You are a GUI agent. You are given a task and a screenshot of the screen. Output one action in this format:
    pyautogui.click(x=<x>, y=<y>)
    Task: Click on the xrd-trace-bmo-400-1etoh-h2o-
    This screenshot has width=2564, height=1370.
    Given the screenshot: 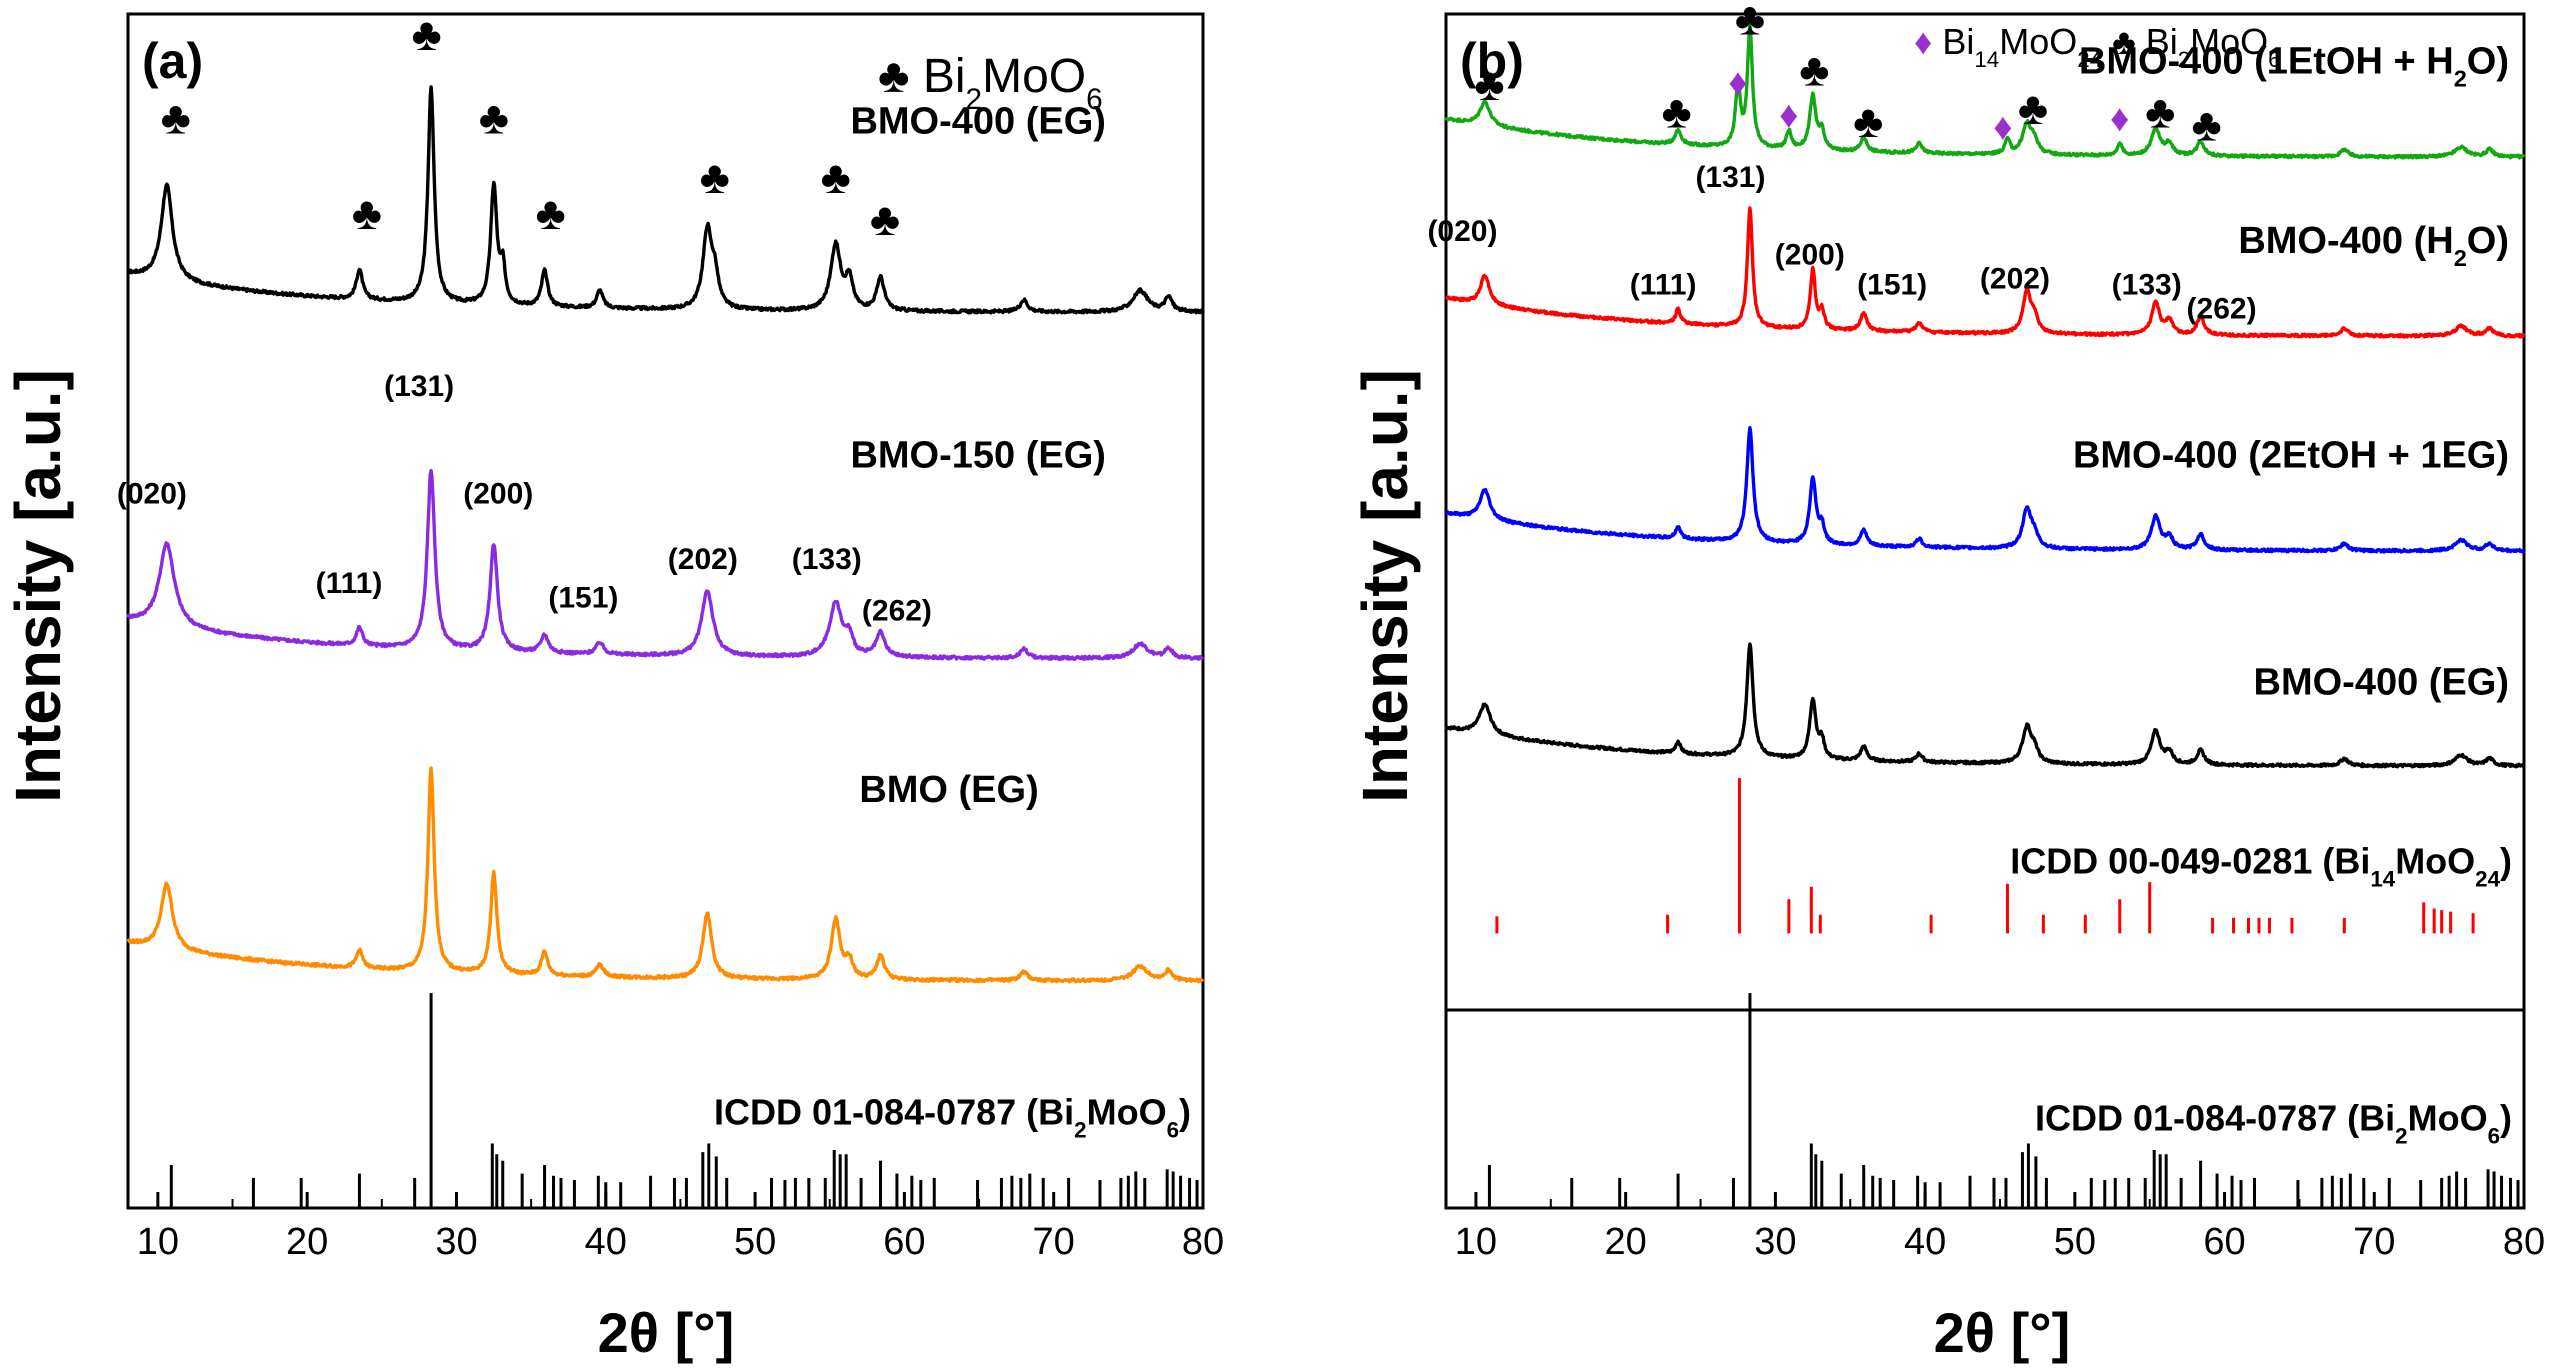 What is the action you would take?
    pyautogui.click(x=1985, y=91)
    